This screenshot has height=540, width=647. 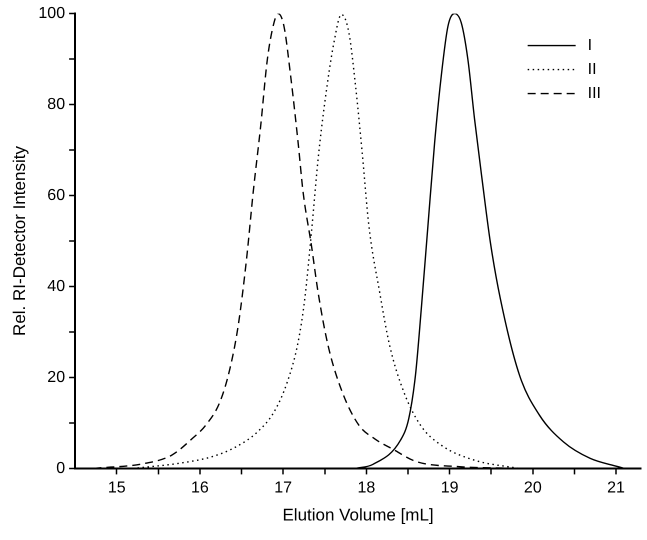 What do you see at coordinates (592, 69) in the screenshot?
I see `legend-label: II` at bounding box center [592, 69].